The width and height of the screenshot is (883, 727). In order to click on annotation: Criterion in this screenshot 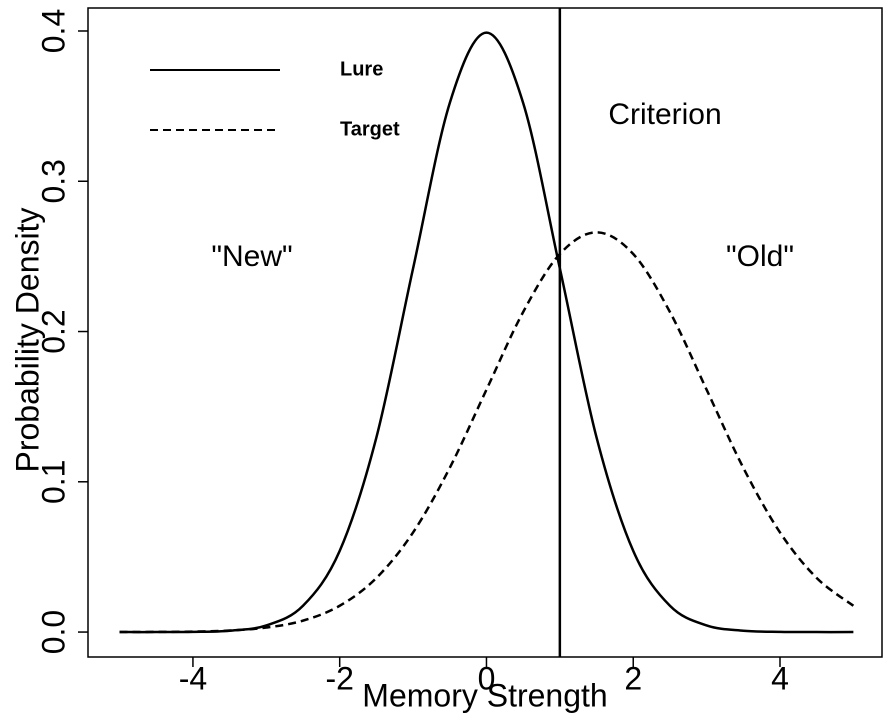, I will do `click(664, 114)`.